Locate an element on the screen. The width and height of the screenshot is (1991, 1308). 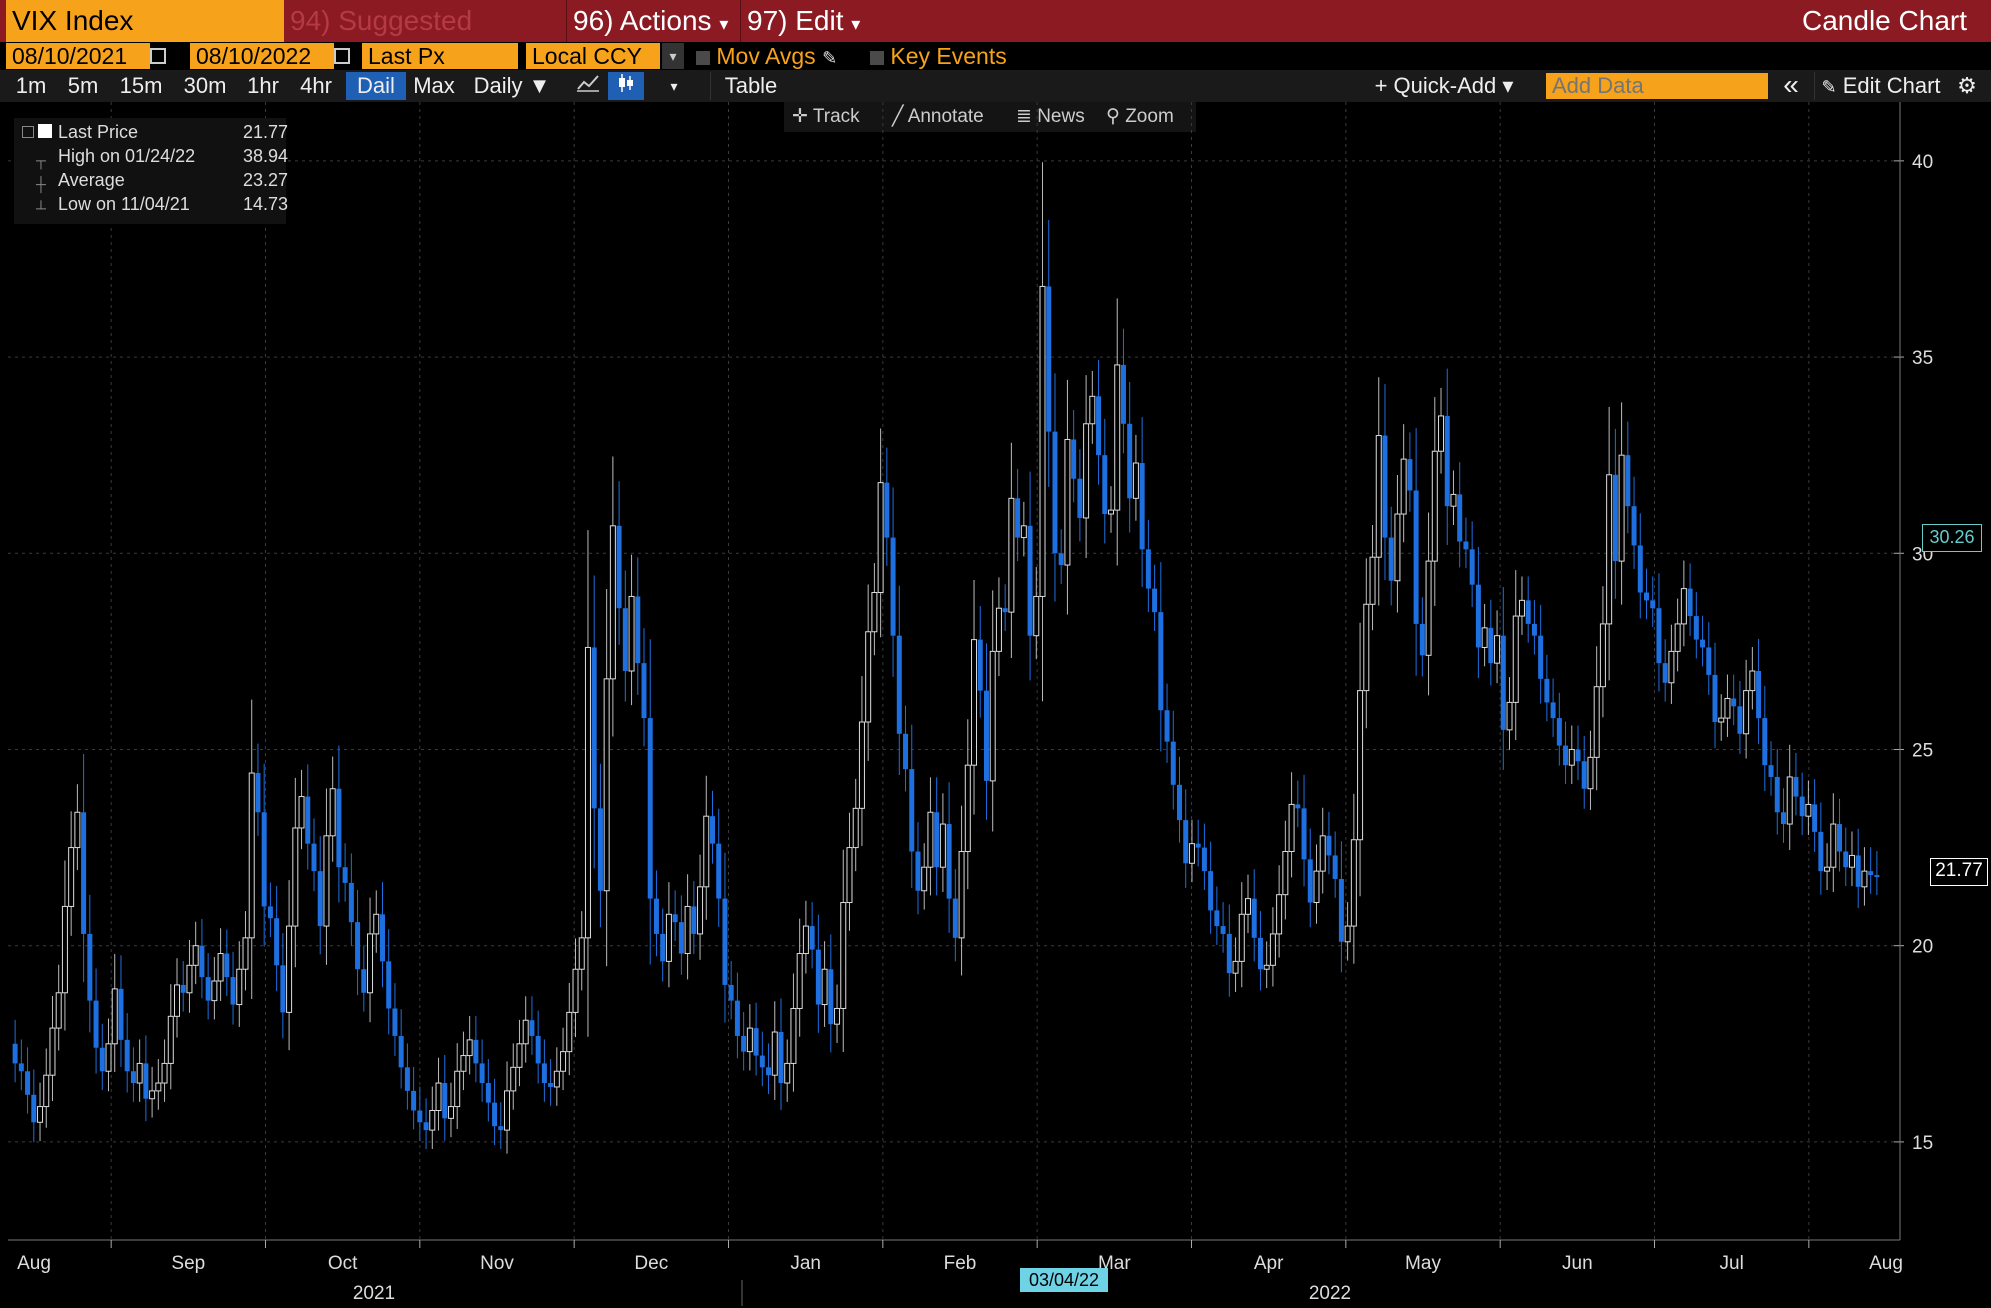
quick-add-button: + Quick-Add ▾ is located at coordinates (1444, 85).